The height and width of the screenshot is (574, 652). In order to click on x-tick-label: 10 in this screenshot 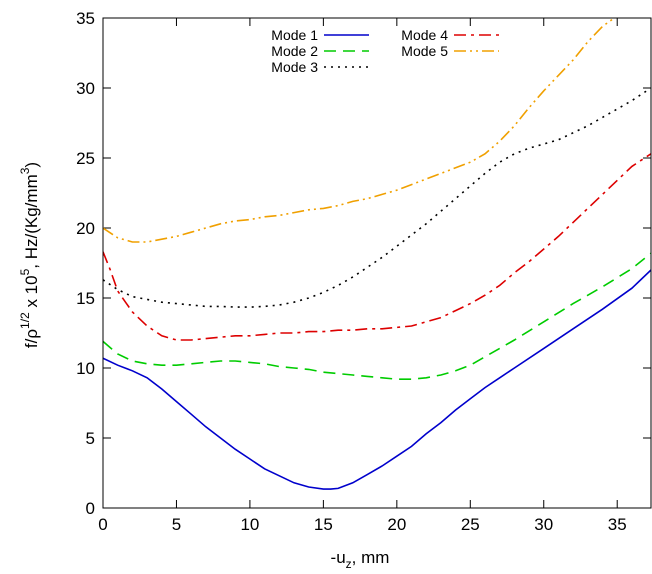, I will do `click(249, 524)`.